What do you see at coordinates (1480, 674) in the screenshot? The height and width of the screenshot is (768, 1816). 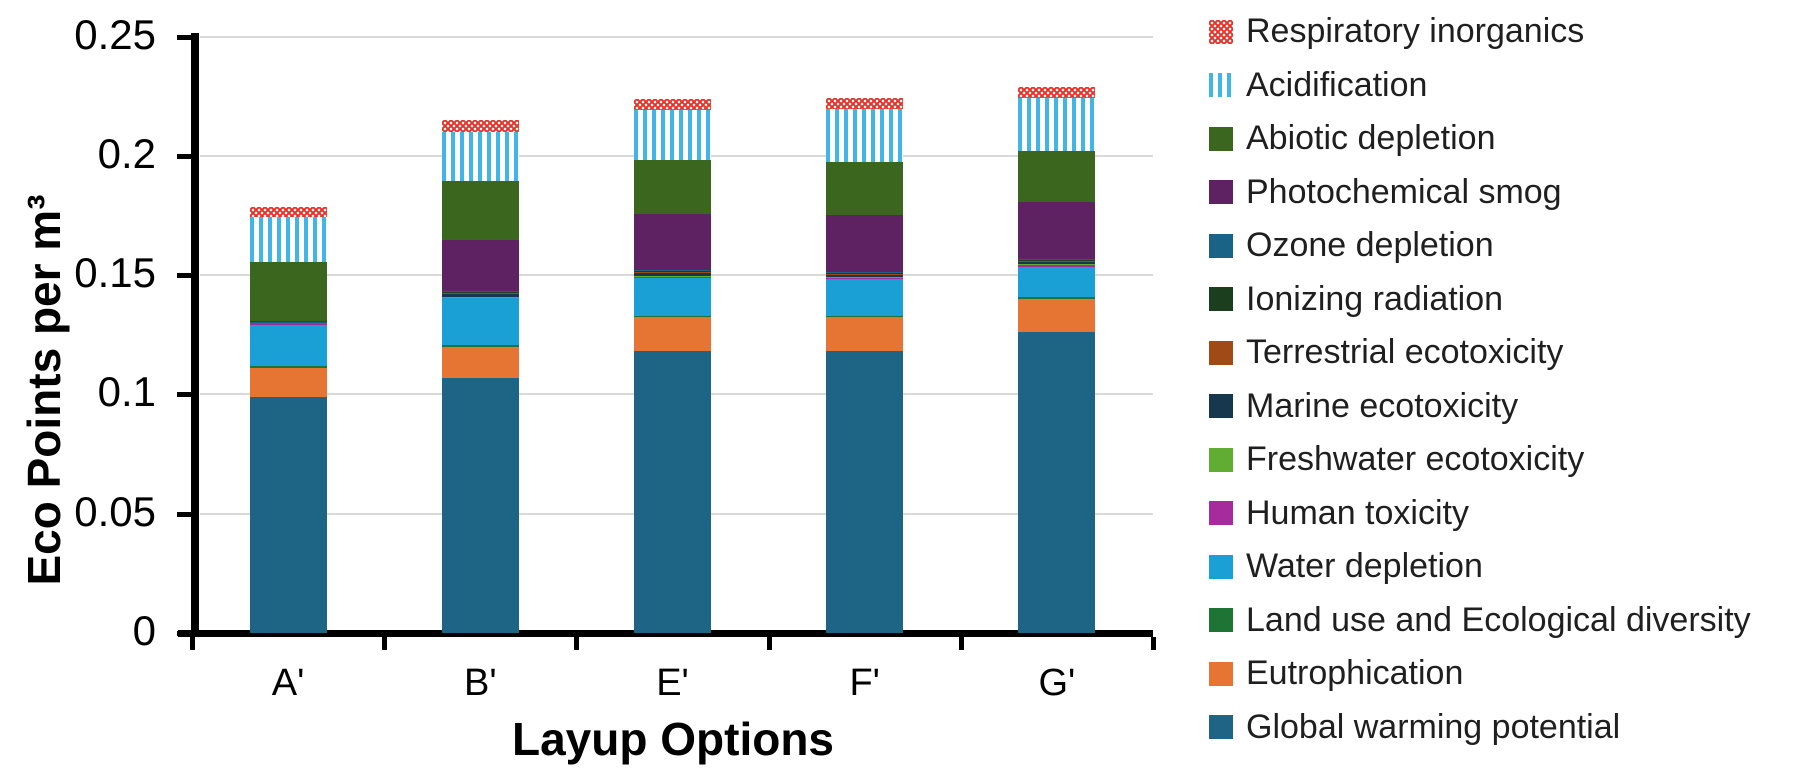 I see `legend-item-eutrophication: Eutrophication` at bounding box center [1480, 674].